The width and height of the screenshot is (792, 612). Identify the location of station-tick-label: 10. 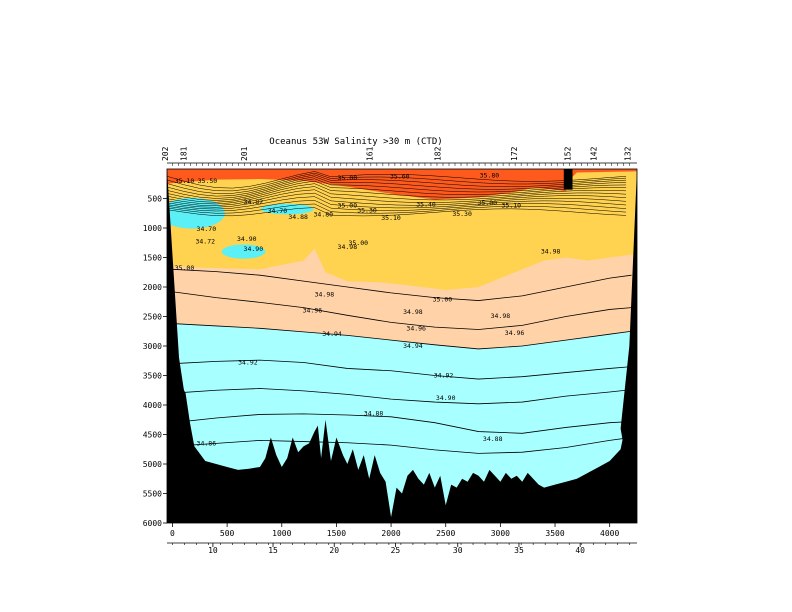
(213, 550).